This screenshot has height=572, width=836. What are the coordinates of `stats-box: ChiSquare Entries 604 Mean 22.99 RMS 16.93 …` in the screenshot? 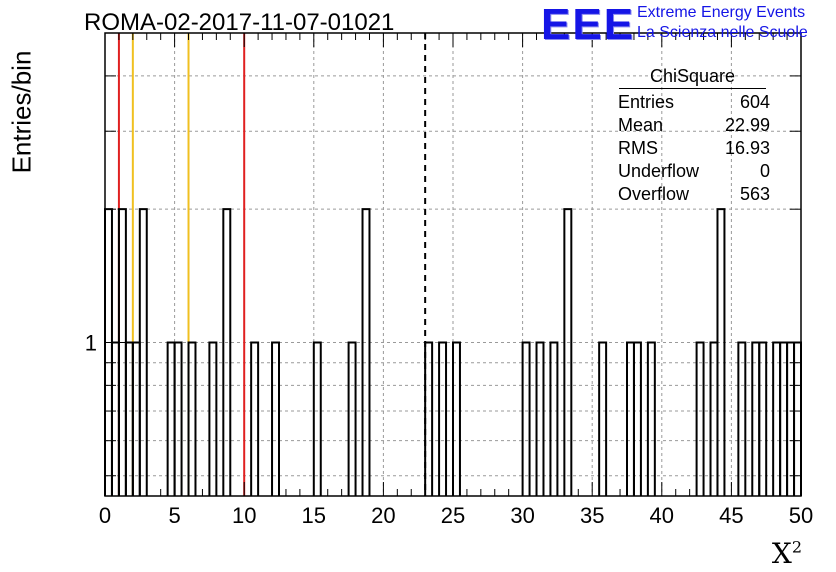 It's located at (692, 136).